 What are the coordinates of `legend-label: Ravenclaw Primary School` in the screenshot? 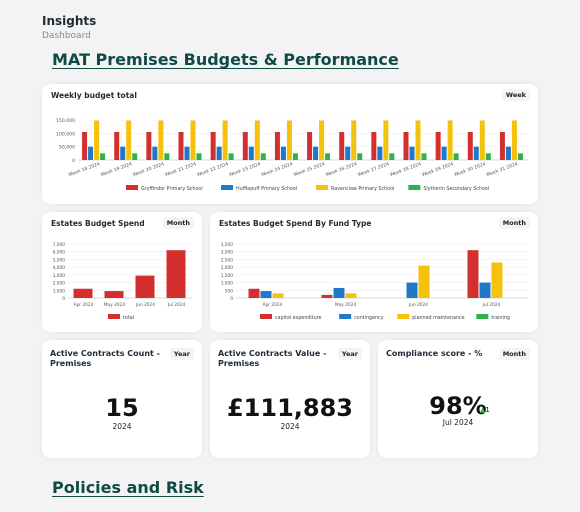 It's located at (362, 189).